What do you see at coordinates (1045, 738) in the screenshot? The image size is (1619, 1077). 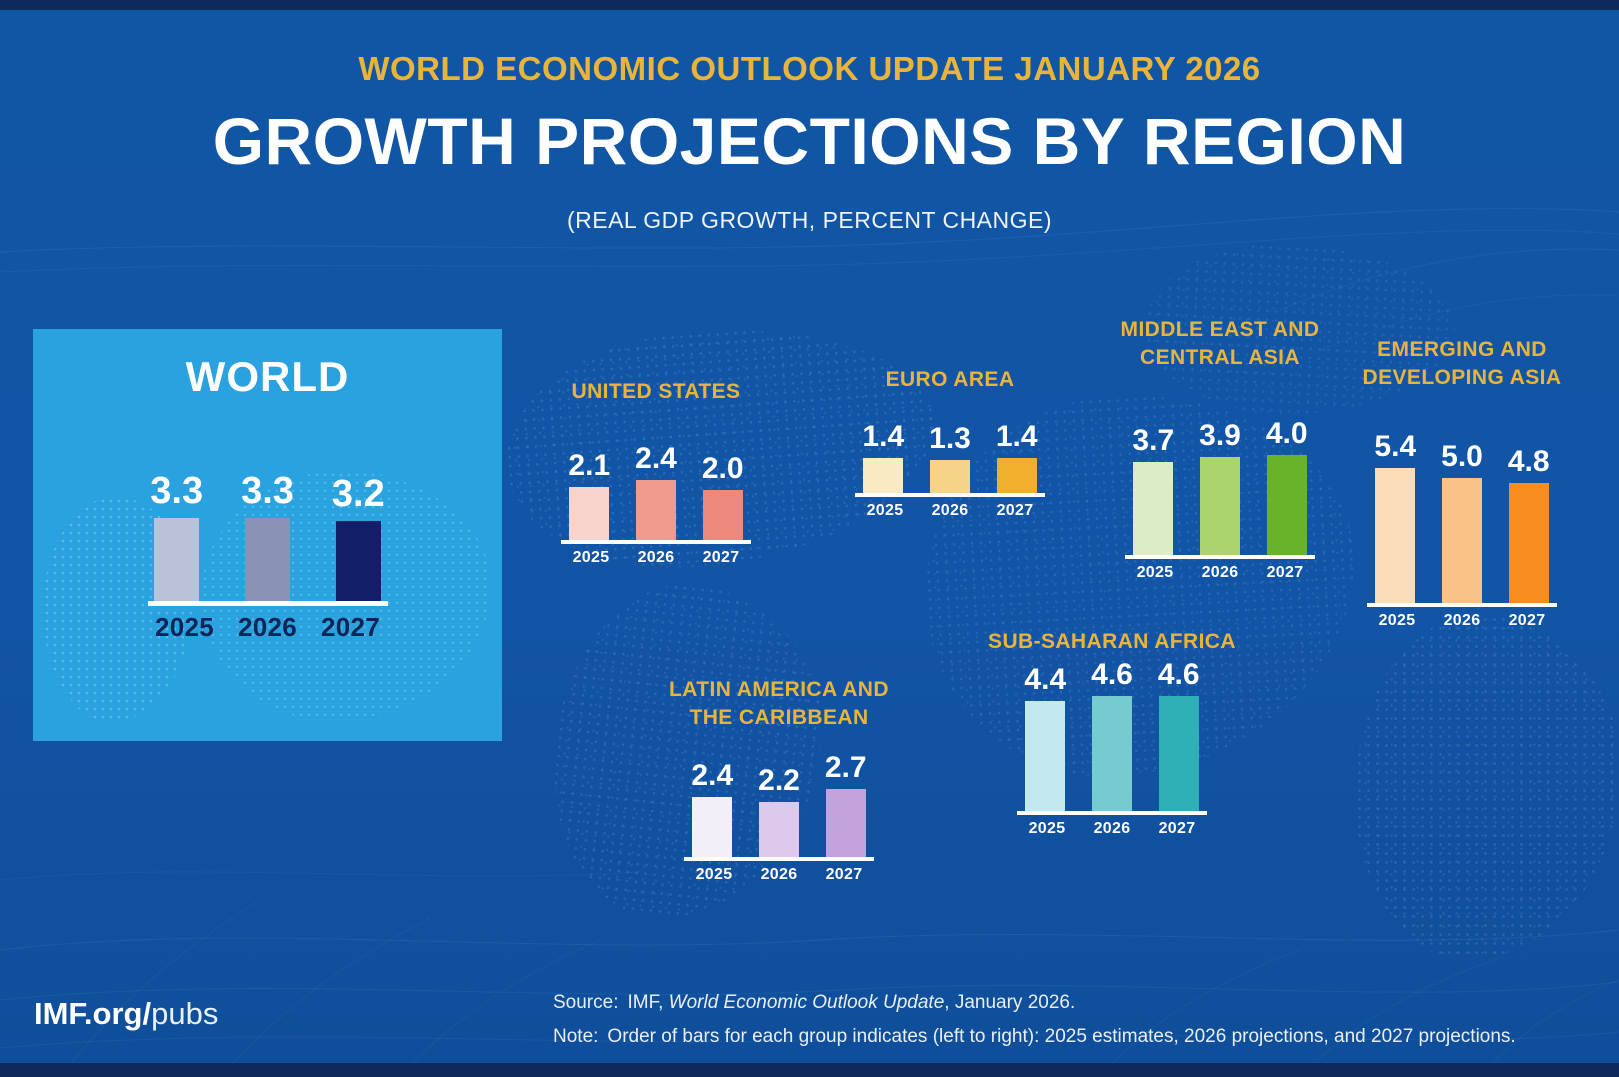 I see `bar-column: 4.4` at bounding box center [1045, 738].